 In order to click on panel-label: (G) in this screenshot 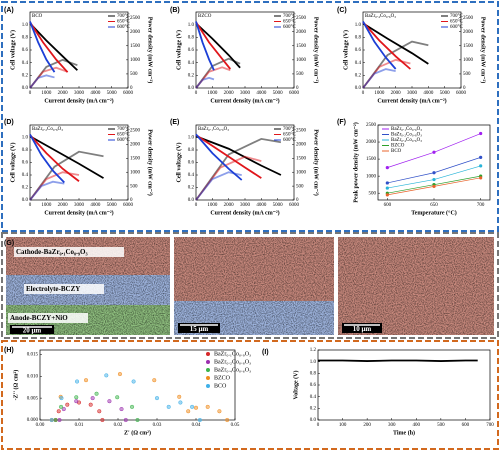, I will do `click(9, 243)`.